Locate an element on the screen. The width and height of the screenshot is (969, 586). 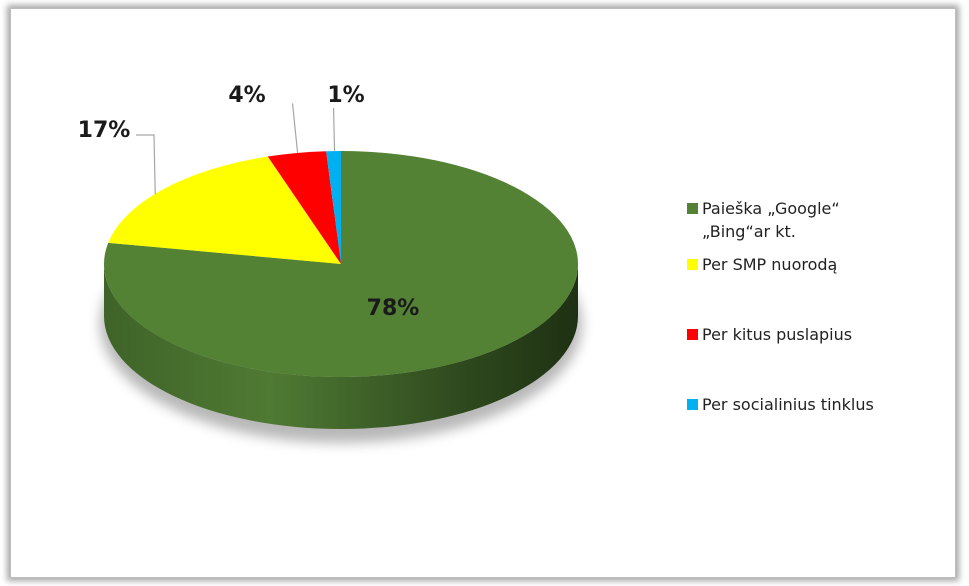
leader-line-other-sites is located at coordinates (295, 128).